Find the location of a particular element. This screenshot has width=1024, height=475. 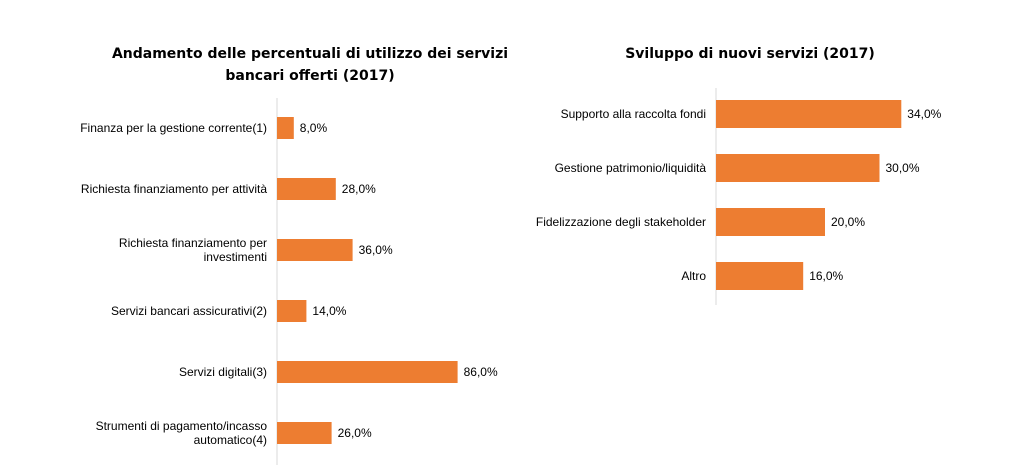

chart-2-value-label: 16,0% is located at coordinates (826, 276).